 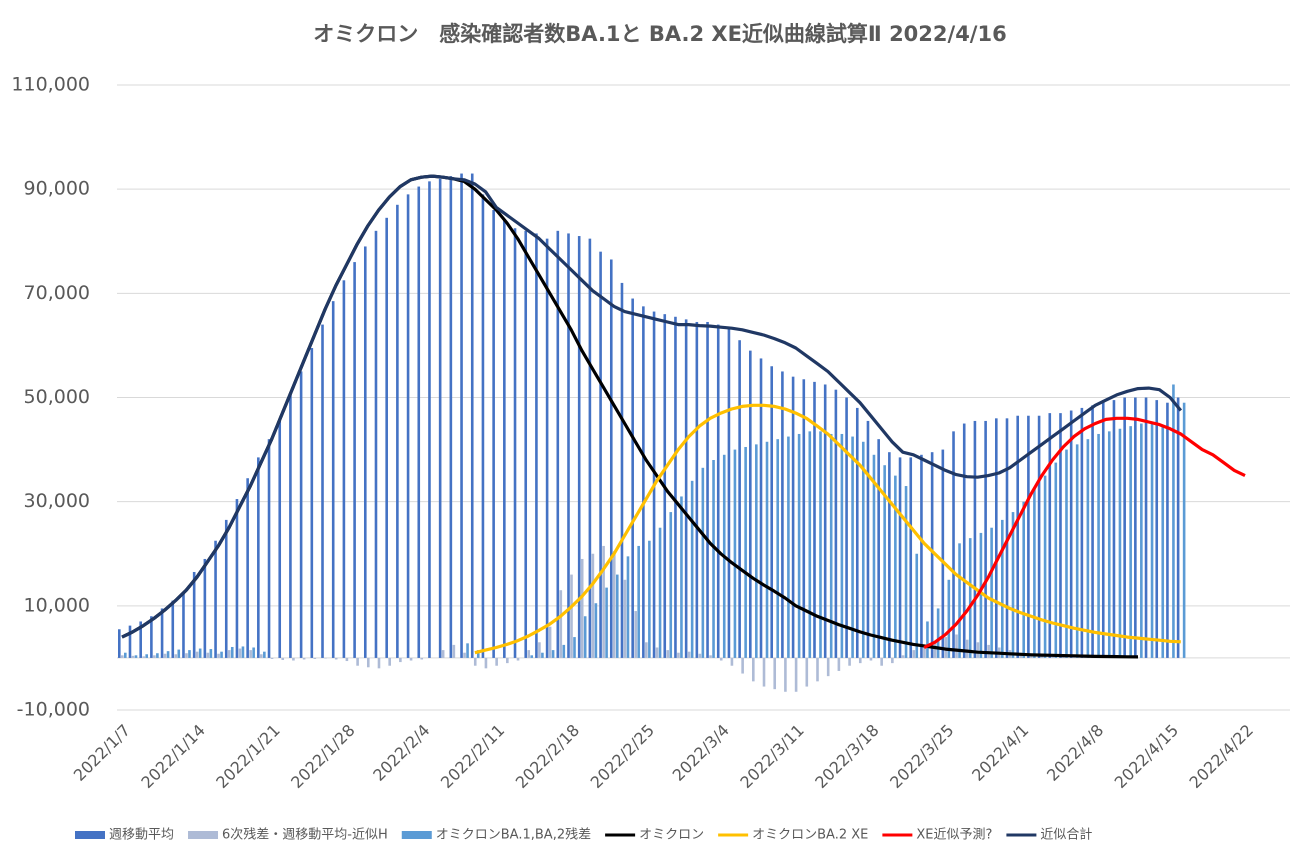 I want to click on legend-label: 近似合計, so click(x=1066, y=835).